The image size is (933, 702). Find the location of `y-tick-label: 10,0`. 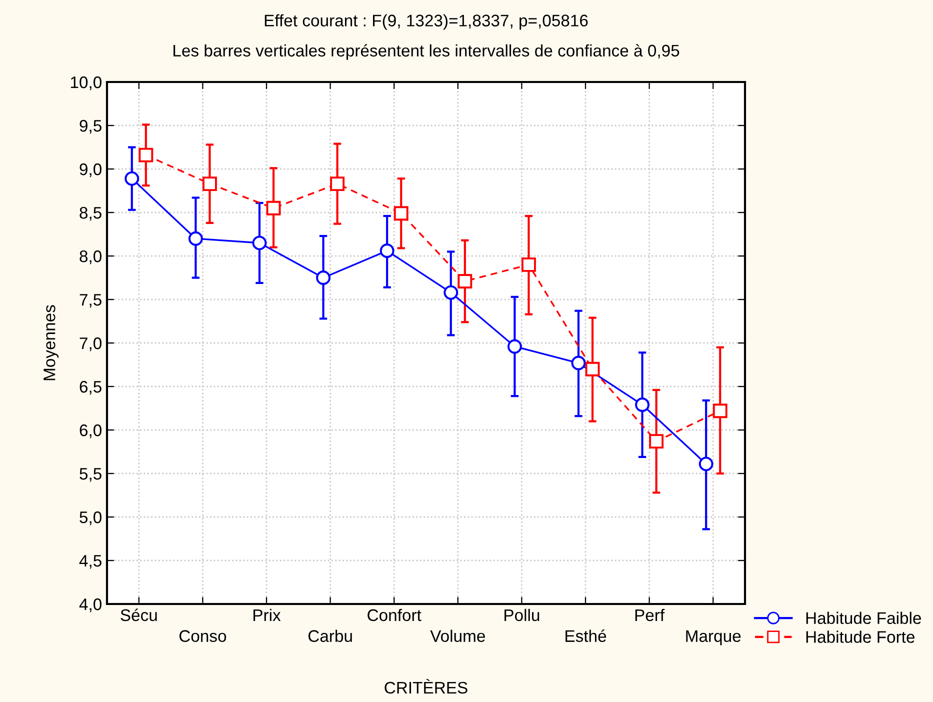

y-tick-label: 10,0 is located at coordinates (86, 83).